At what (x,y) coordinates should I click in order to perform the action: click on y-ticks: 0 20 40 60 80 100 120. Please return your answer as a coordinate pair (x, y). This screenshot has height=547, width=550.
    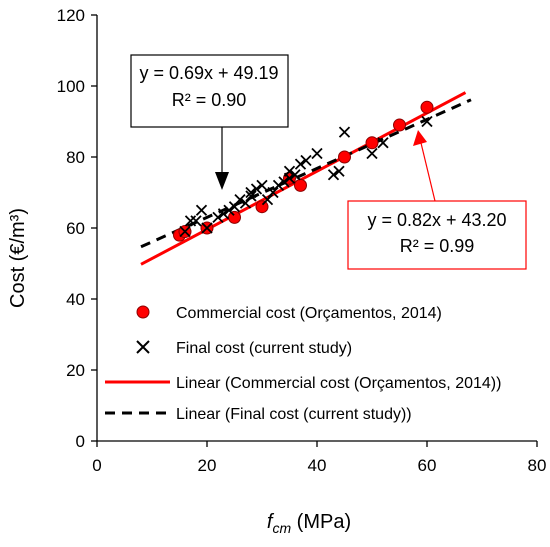
    Looking at the image, I should click on (77, 228).